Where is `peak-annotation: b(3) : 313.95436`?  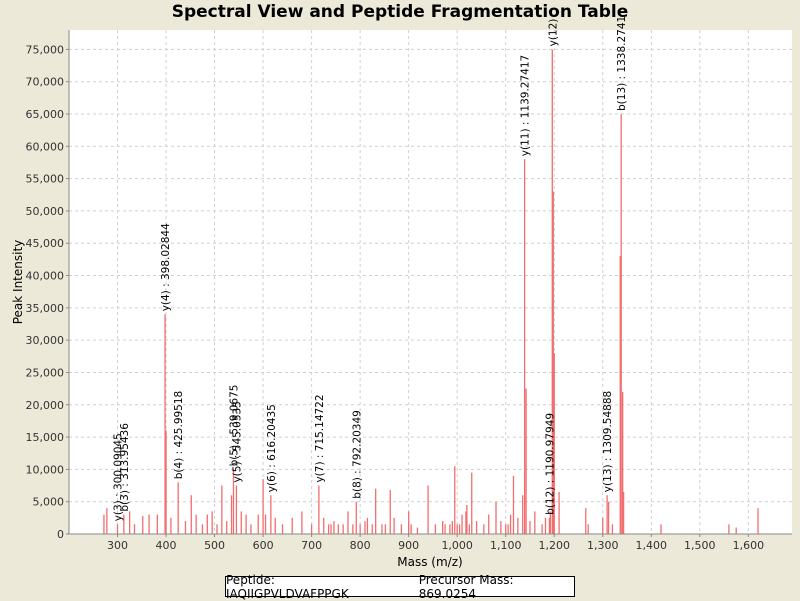
peak-annotation: b(3) : 313.95436 is located at coordinates (125, 467).